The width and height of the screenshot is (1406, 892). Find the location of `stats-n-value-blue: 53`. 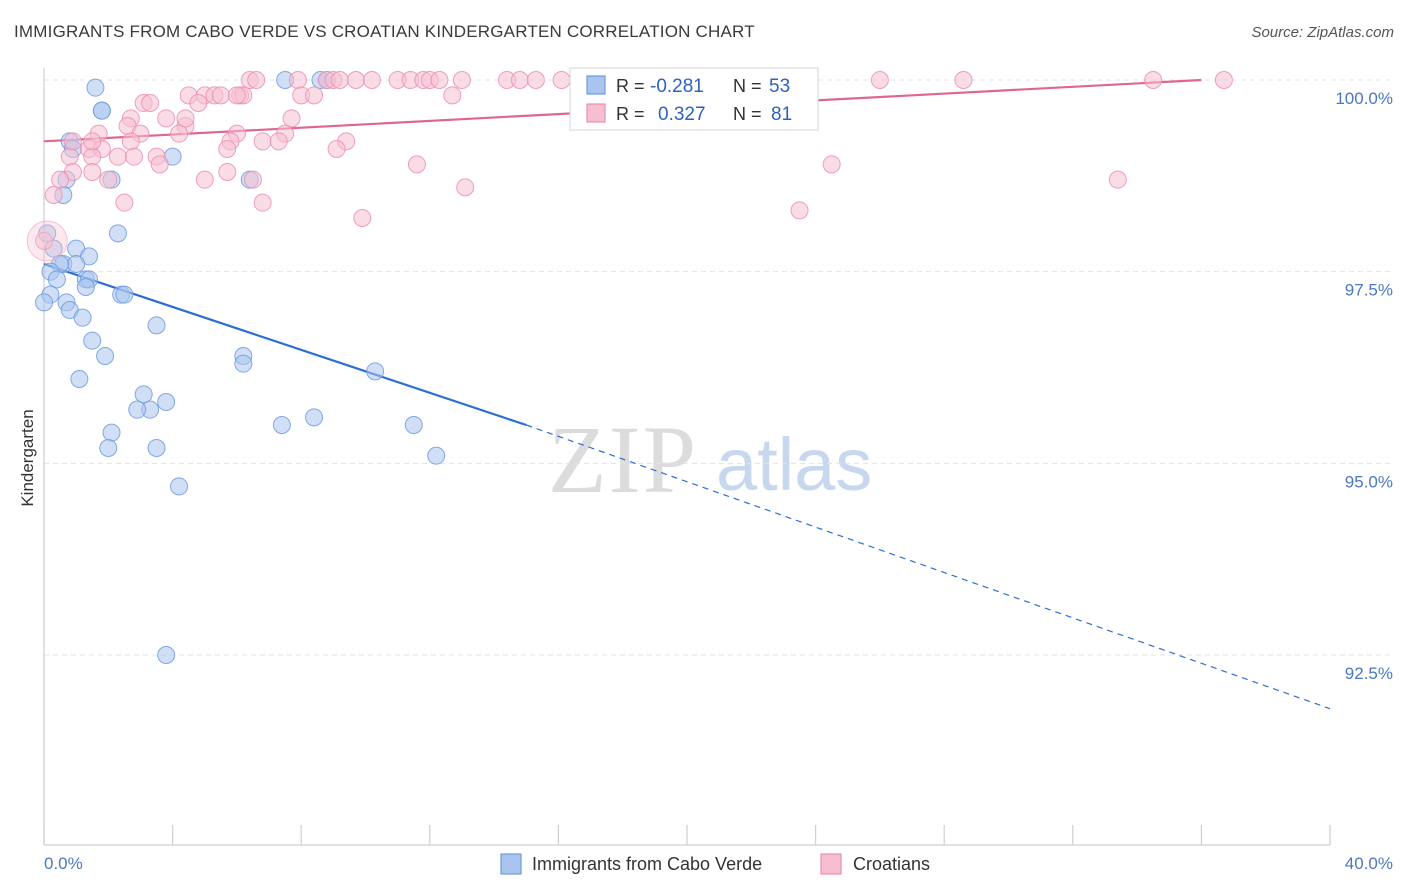

stats-n-value-blue: 53 is located at coordinates (779, 86).